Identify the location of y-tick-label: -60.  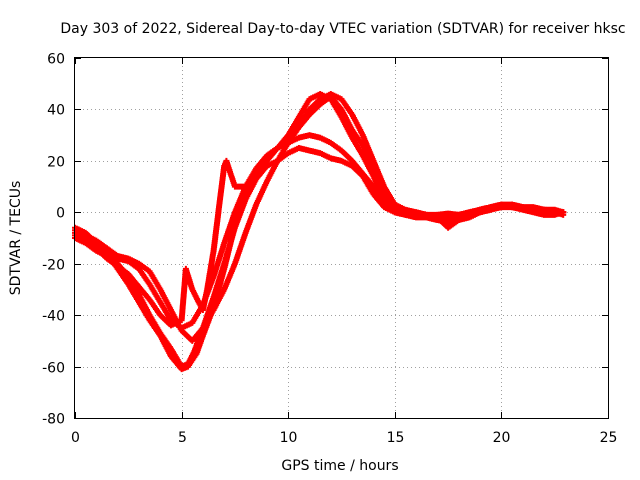
(53, 369).